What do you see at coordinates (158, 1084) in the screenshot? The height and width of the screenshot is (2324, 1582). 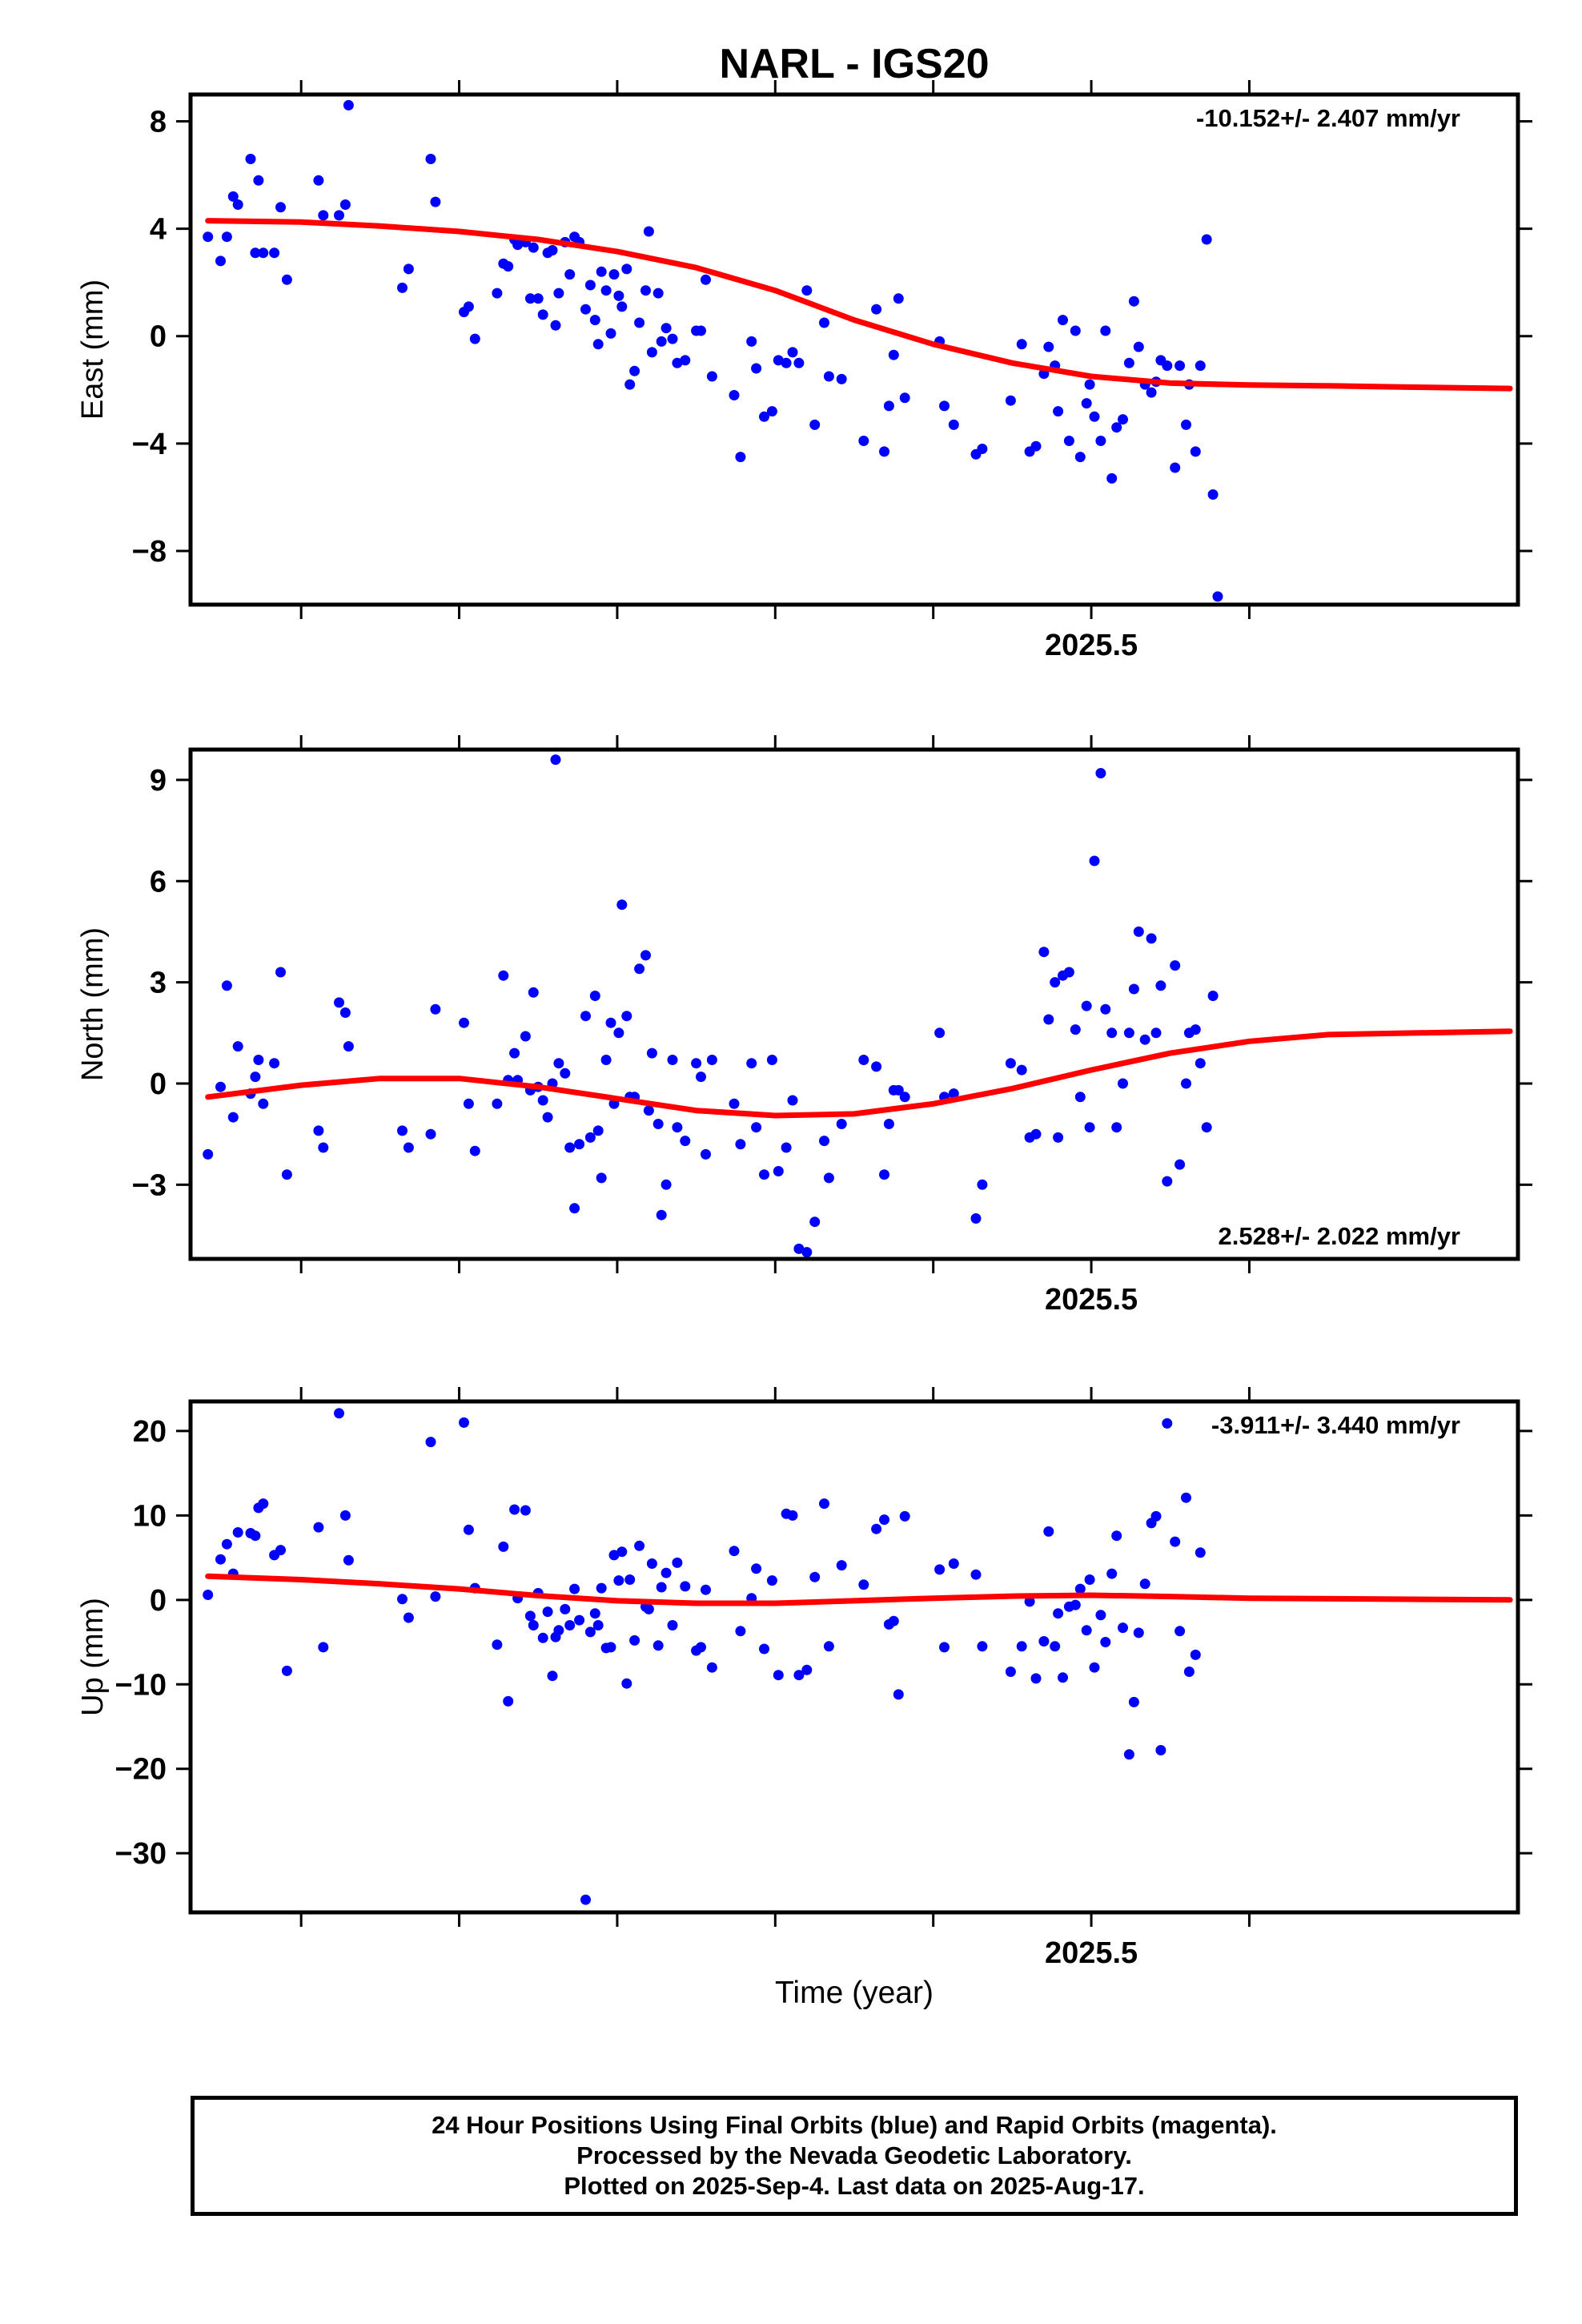 I see `y-tick-label: 0` at bounding box center [158, 1084].